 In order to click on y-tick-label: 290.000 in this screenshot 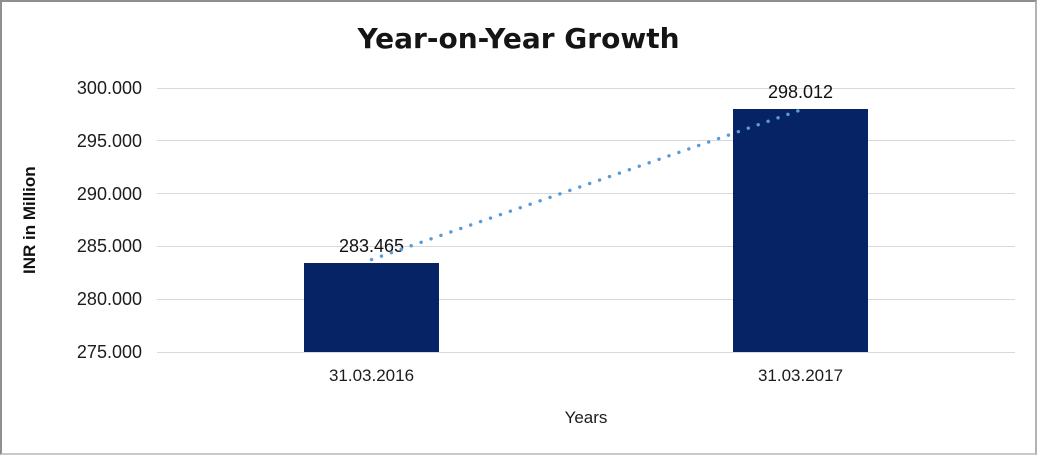, I will do `click(109, 193)`.